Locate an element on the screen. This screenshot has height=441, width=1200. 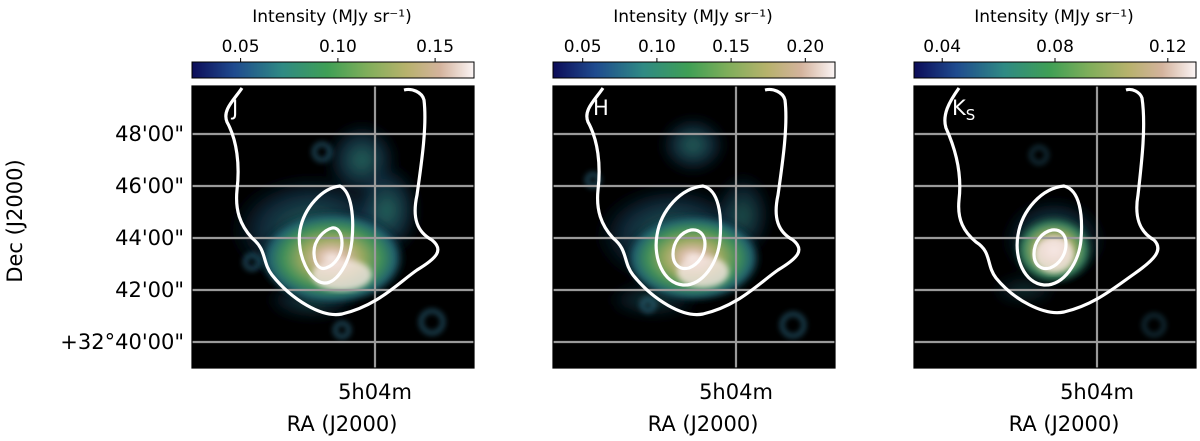
dec-tick-labels: 48'00" 46'00" 44'00" 42'00" +32°40'00" is located at coordinates (122, 238).